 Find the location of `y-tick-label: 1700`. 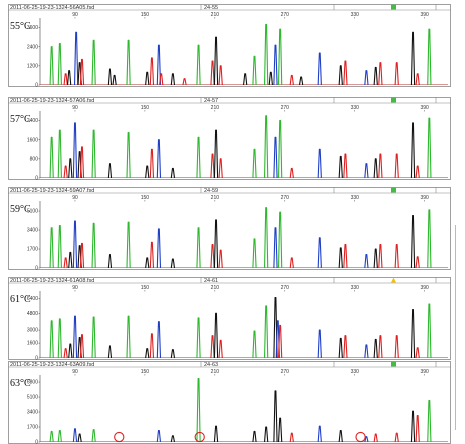

y-tick-label: 1700 is located at coordinates (32, 250).